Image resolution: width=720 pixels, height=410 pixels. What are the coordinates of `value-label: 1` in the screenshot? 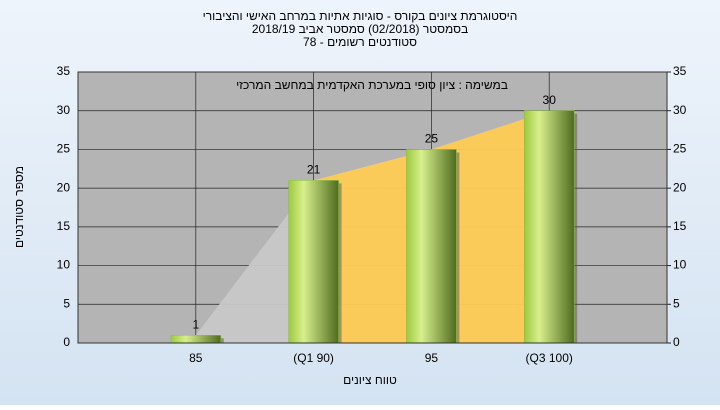 It's located at (195, 324).